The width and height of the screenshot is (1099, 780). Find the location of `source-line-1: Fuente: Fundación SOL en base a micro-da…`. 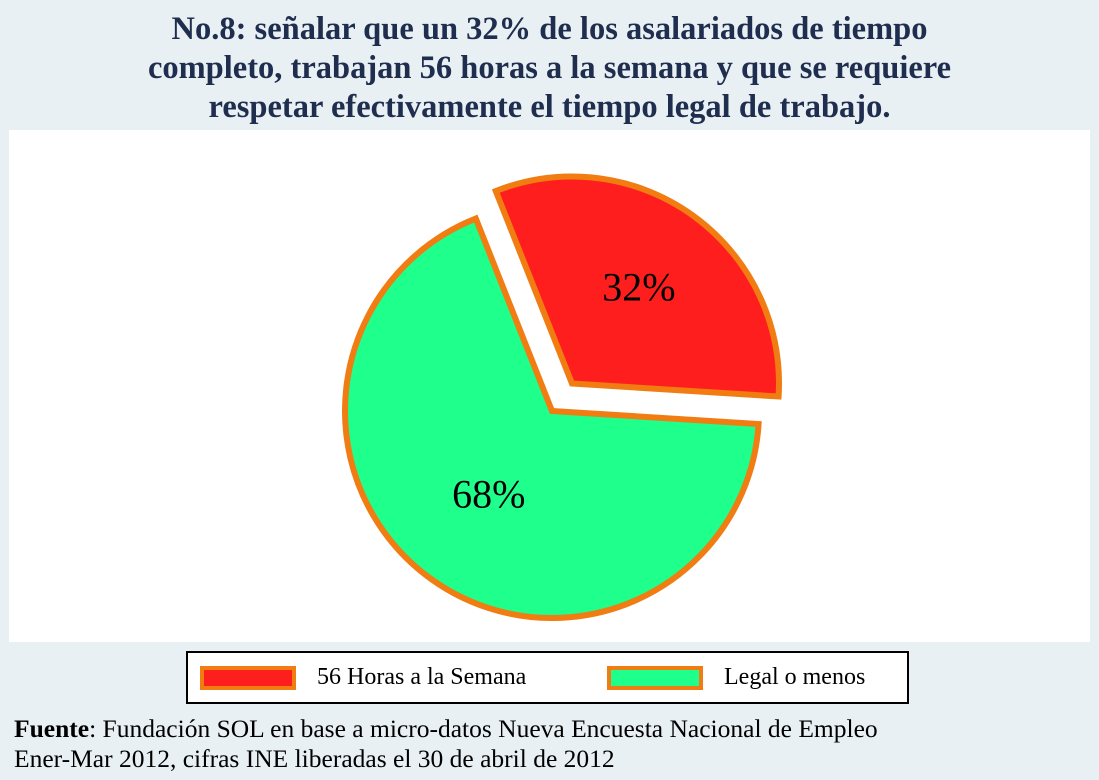

source-line-1: Fuente: Fundación SOL en base a micro-da… is located at coordinates (554, 729).